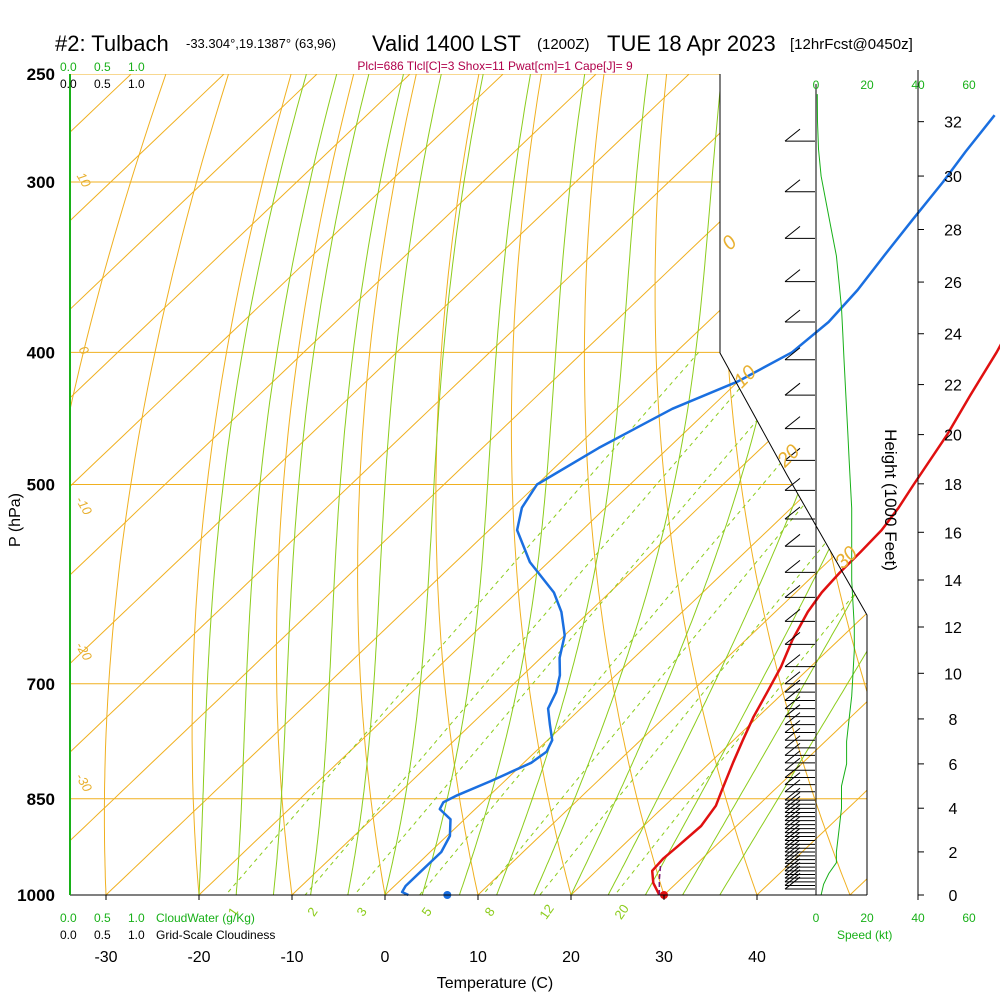 Image resolution: width=1000 pixels, height=1005 pixels. I want to click on speed-top-tick: 0, so click(816, 85).